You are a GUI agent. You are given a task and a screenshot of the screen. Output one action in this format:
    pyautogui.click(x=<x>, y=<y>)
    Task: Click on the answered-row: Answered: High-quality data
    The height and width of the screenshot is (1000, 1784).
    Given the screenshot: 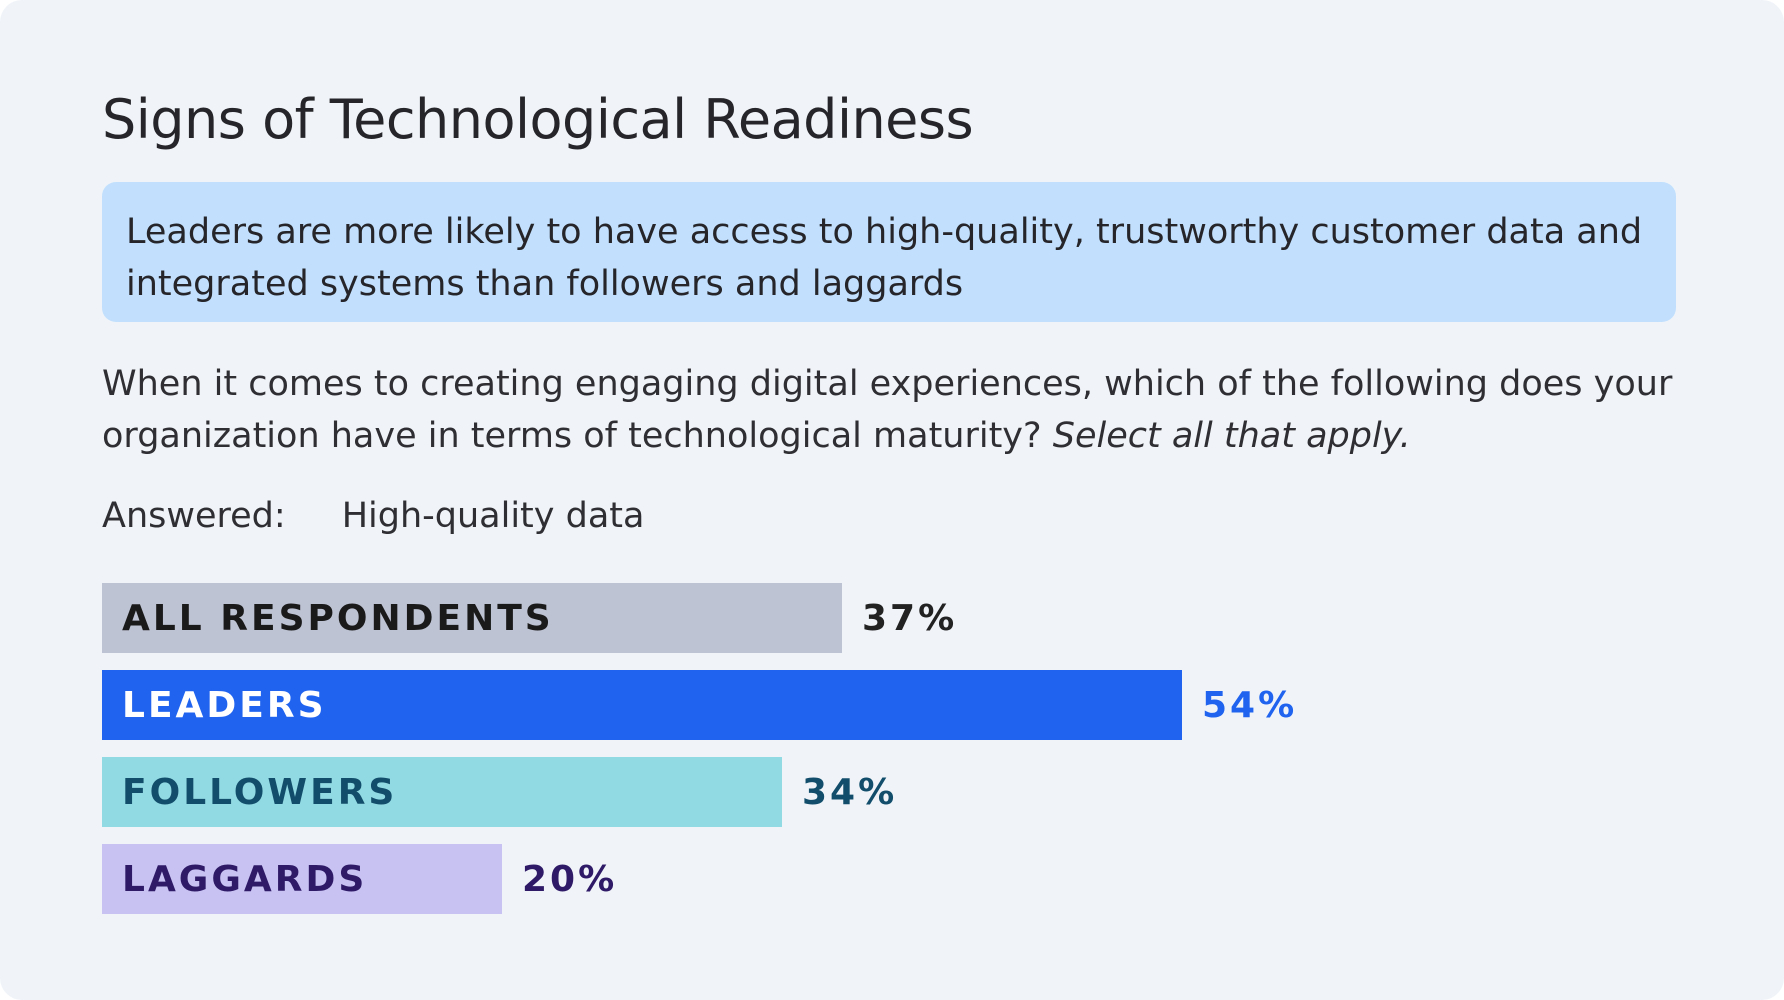 What is the action you would take?
    pyautogui.click(x=373, y=516)
    